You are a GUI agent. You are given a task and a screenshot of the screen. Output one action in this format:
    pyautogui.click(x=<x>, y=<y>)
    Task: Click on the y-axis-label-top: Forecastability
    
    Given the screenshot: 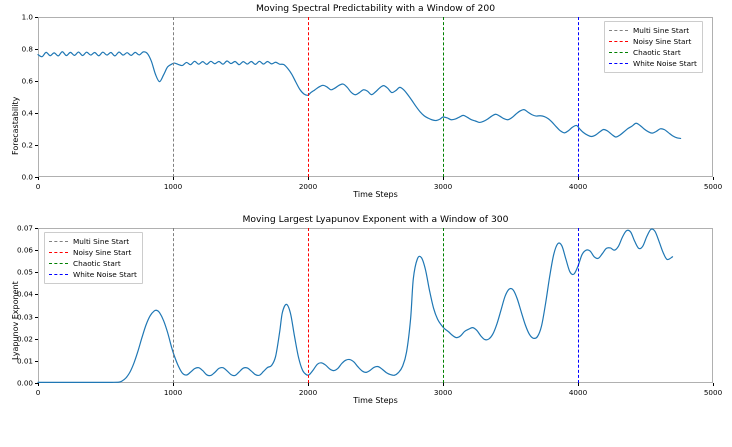 What is the action you would take?
    pyautogui.click(x=15, y=125)
    